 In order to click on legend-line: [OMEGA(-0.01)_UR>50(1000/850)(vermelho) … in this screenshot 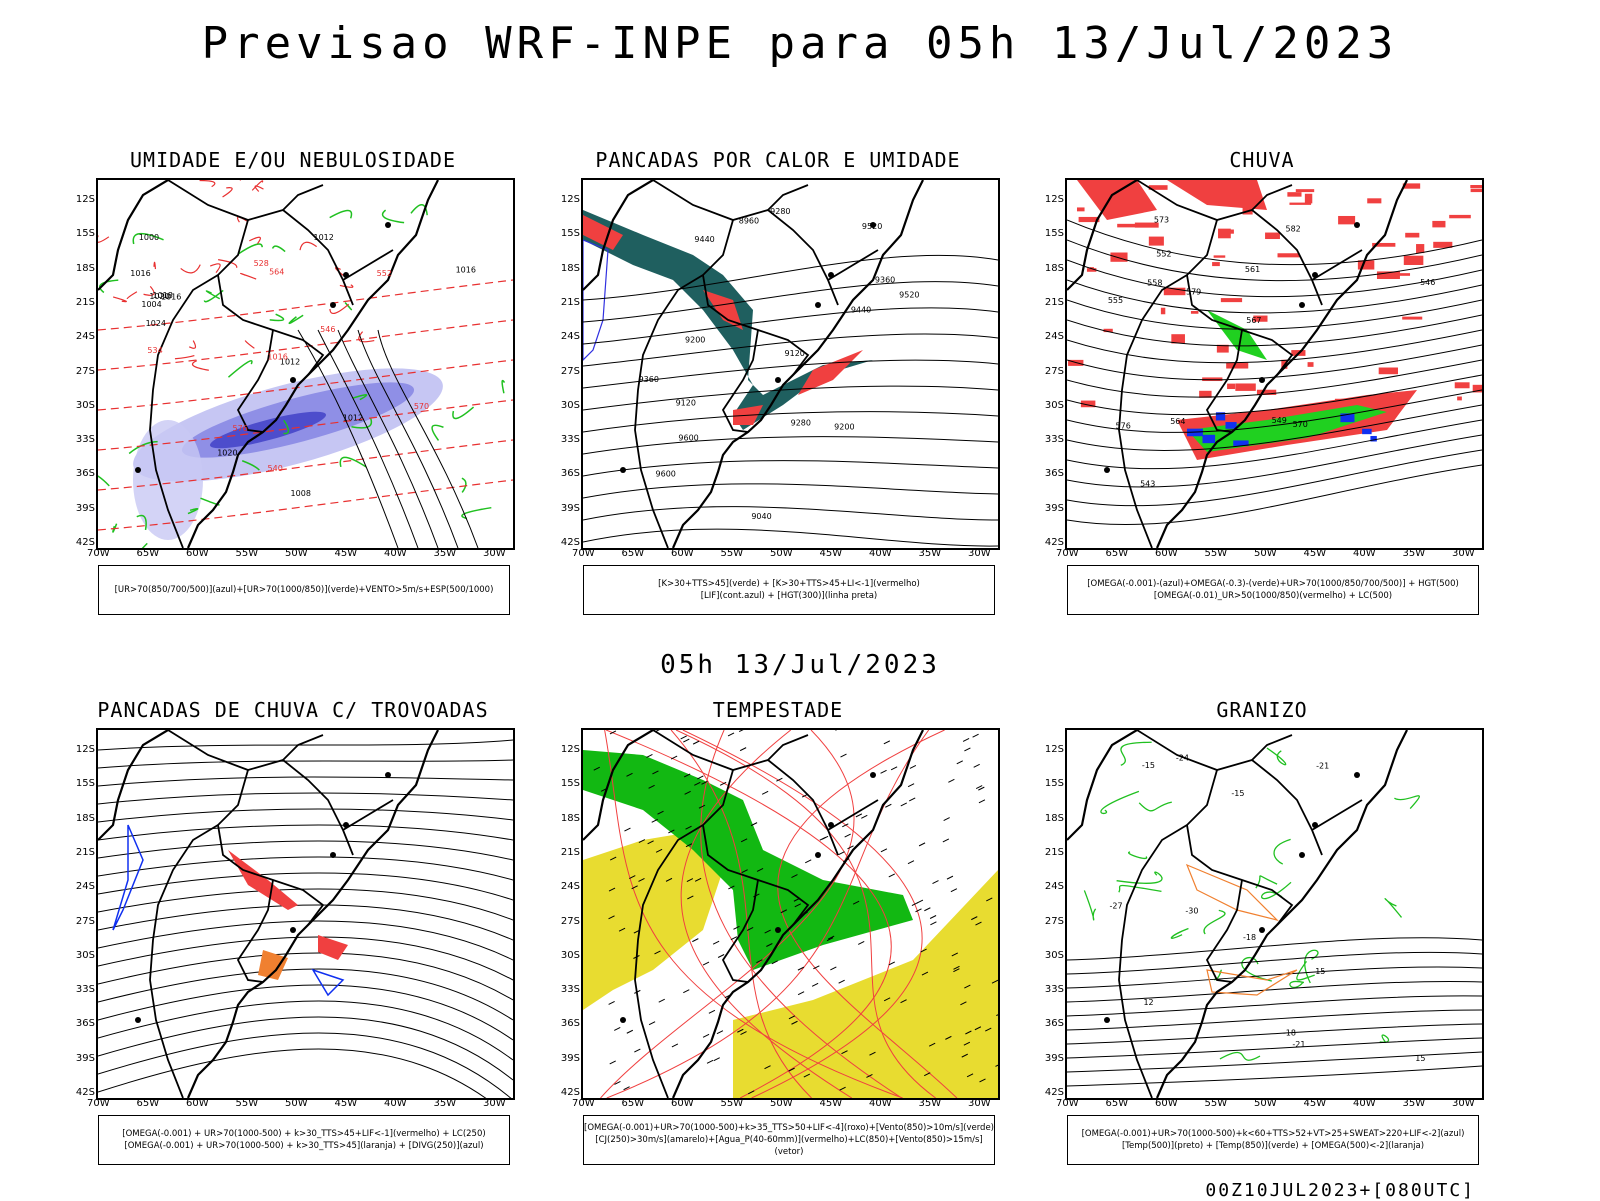, I will do `click(1273, 596)`.